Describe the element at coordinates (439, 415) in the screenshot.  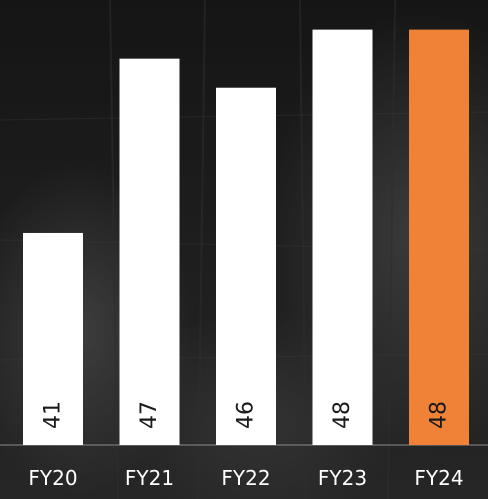
I see `value-label-fy24: 48` at that location.